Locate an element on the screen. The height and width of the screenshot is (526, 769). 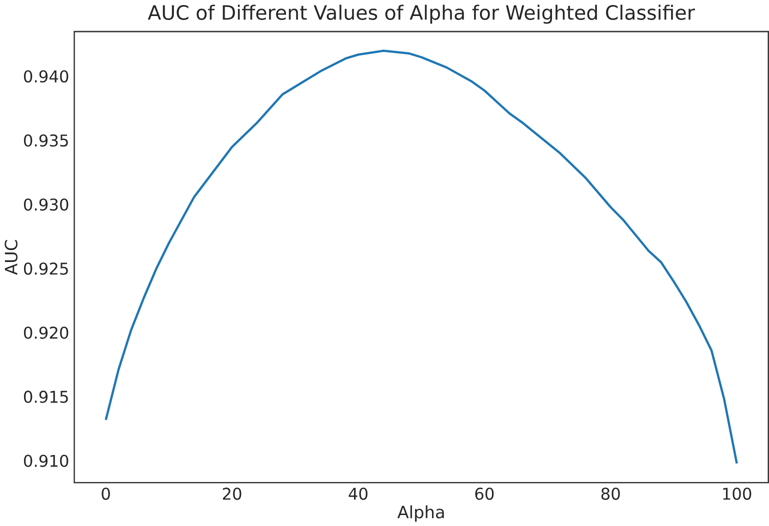
y-tick-label: 0.920 is located at coordinates (46, 332).